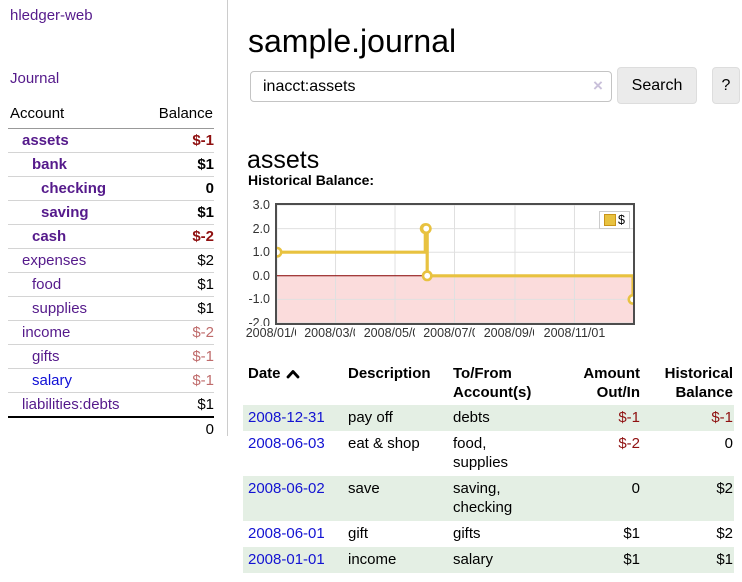  I want to click on clear-search-icon: ×, so click(598, 85).